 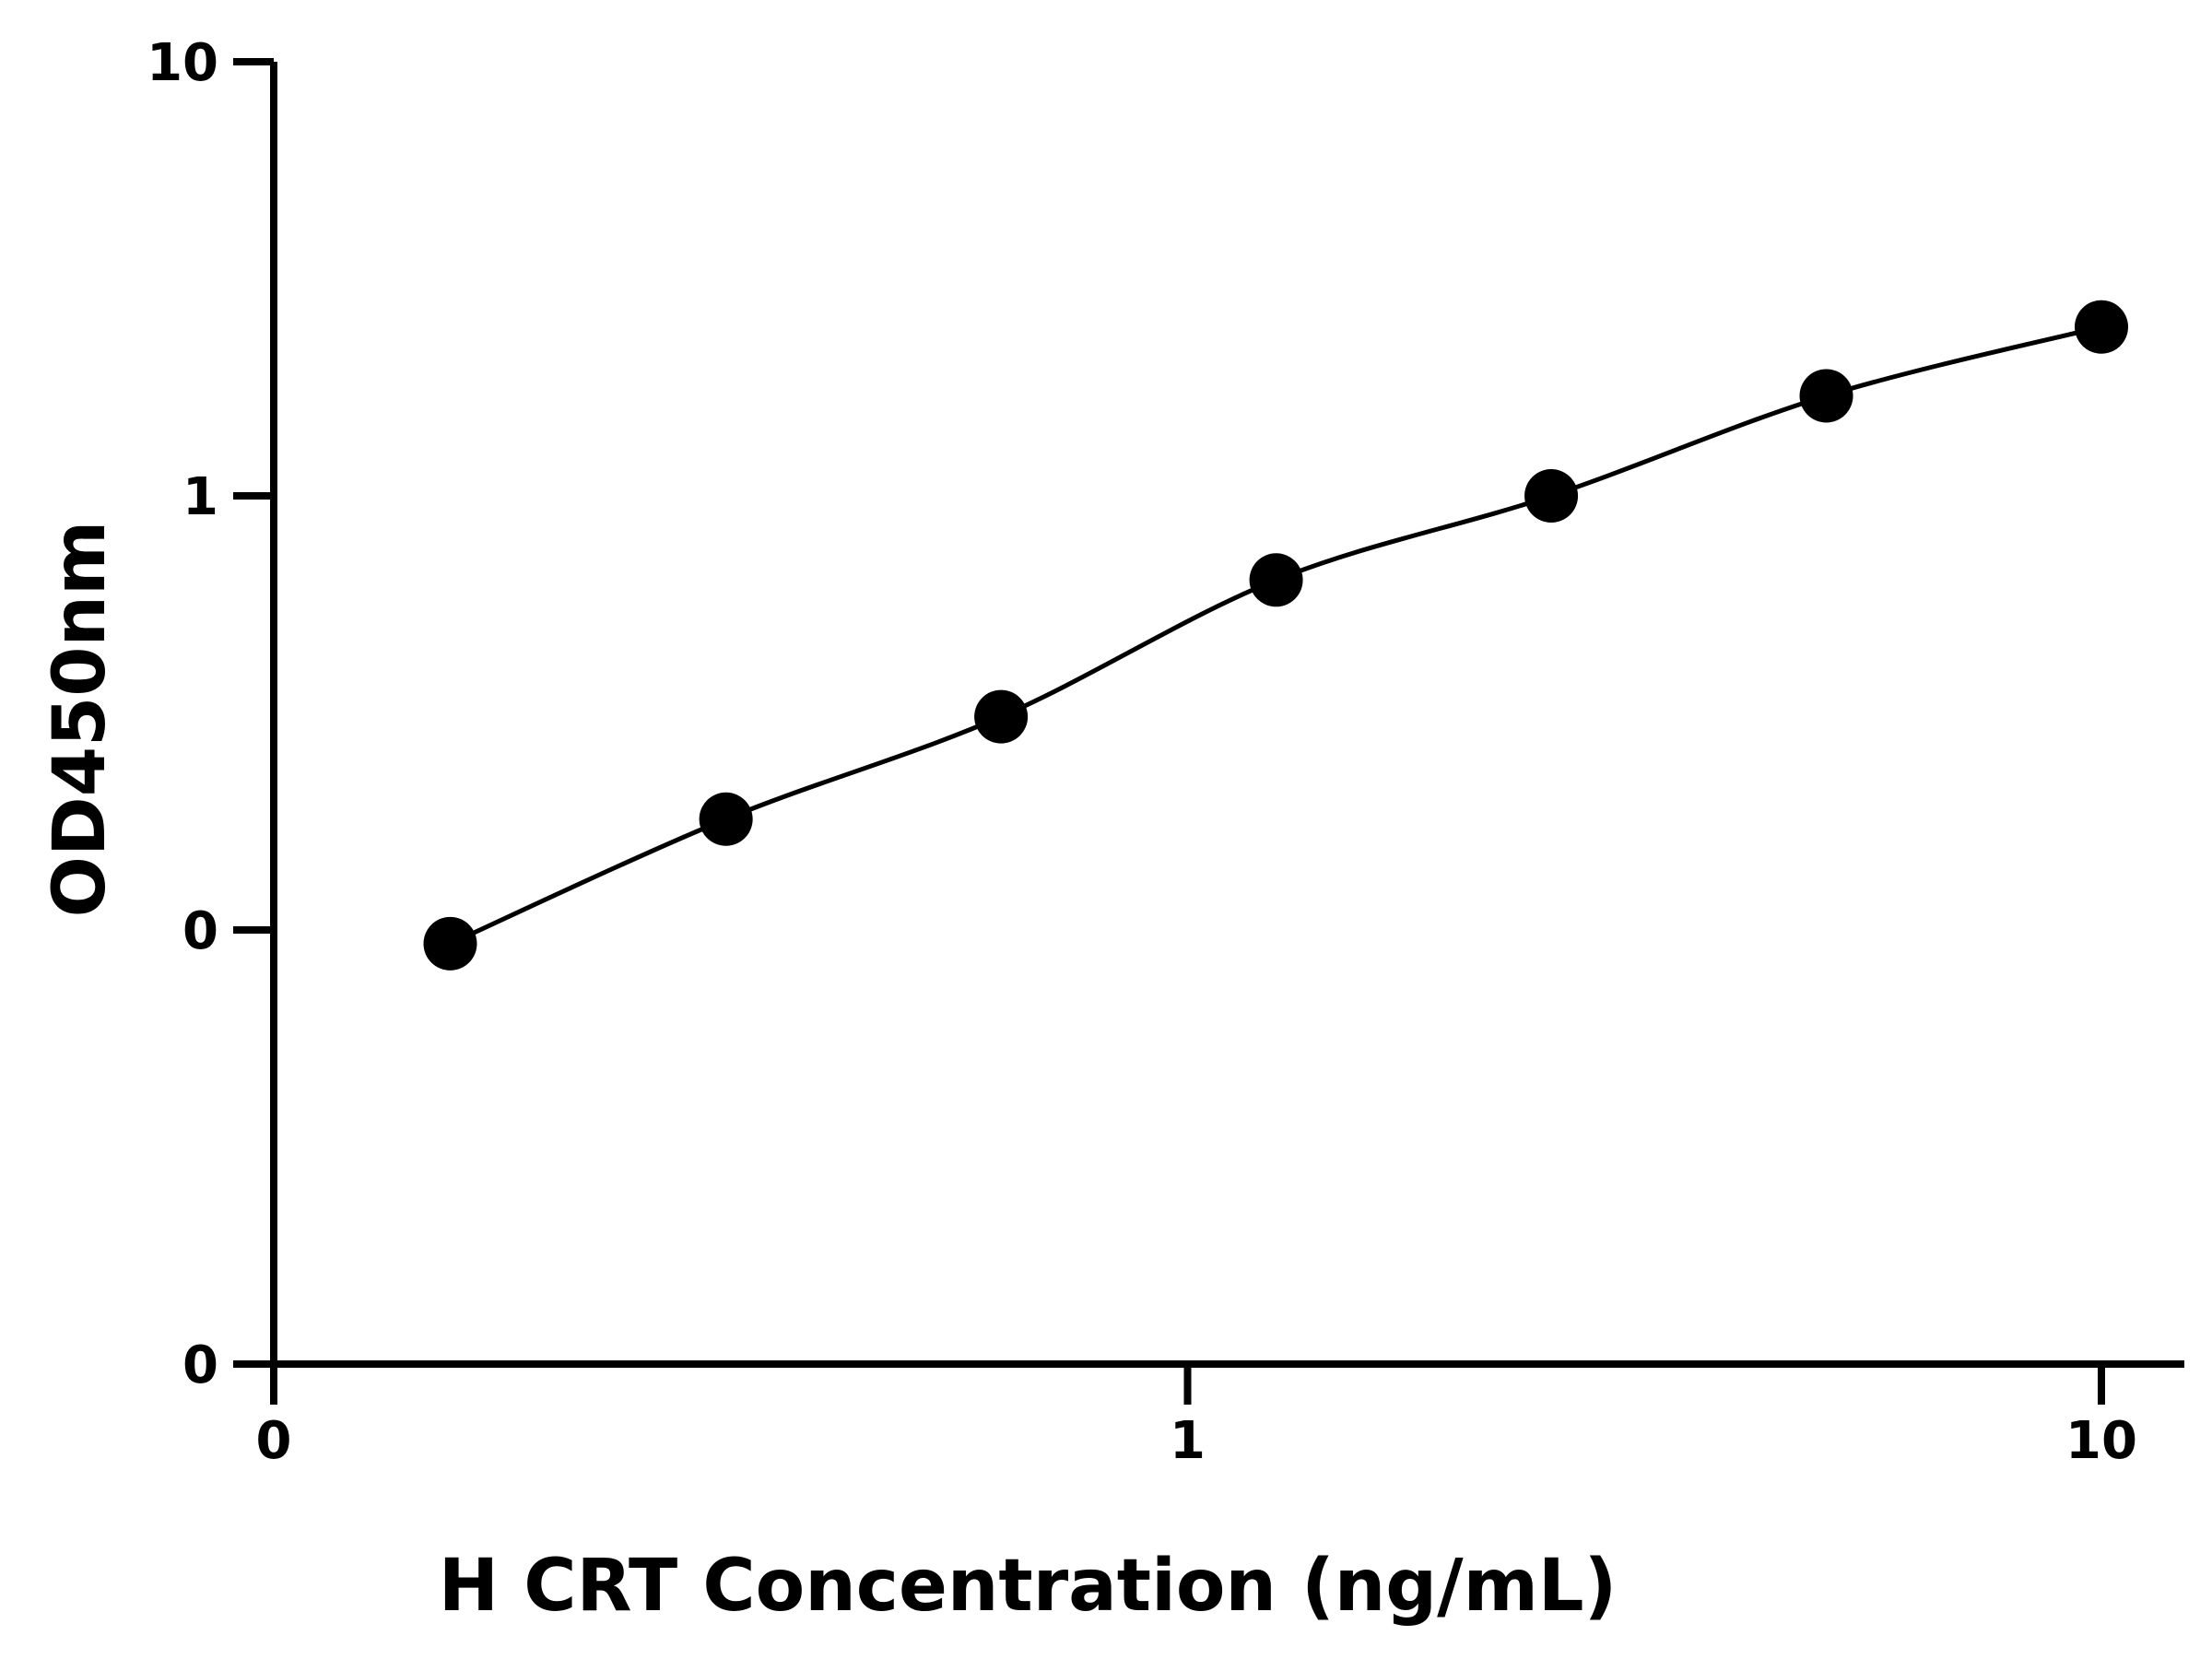 I want to click on x-tick-label: 0, so click(x=274, y=1441).